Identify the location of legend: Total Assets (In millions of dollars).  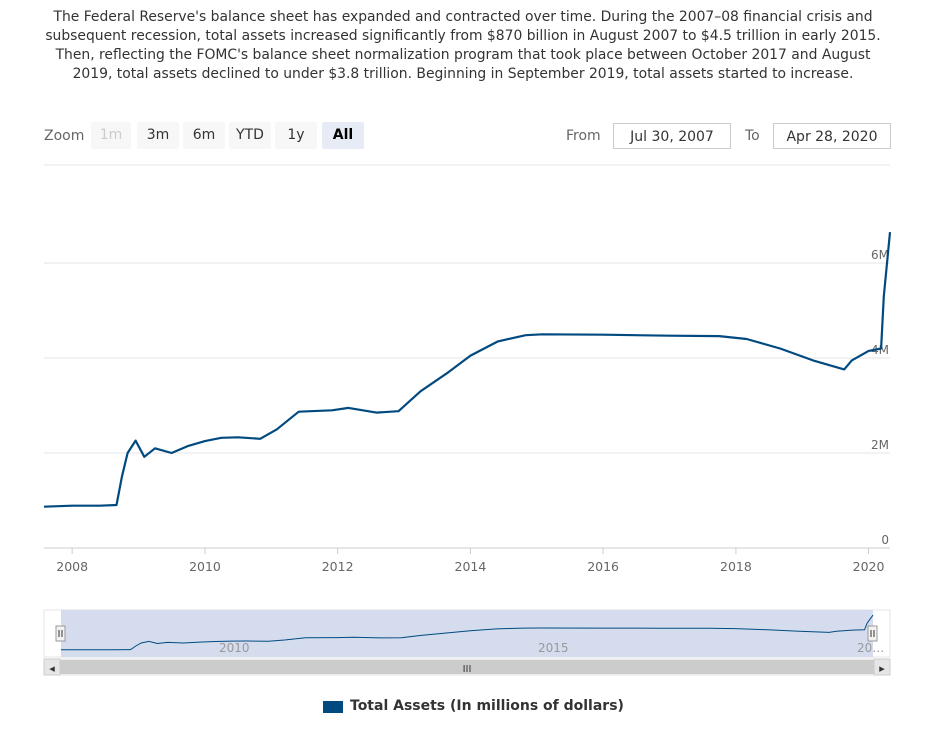
(463, 708).